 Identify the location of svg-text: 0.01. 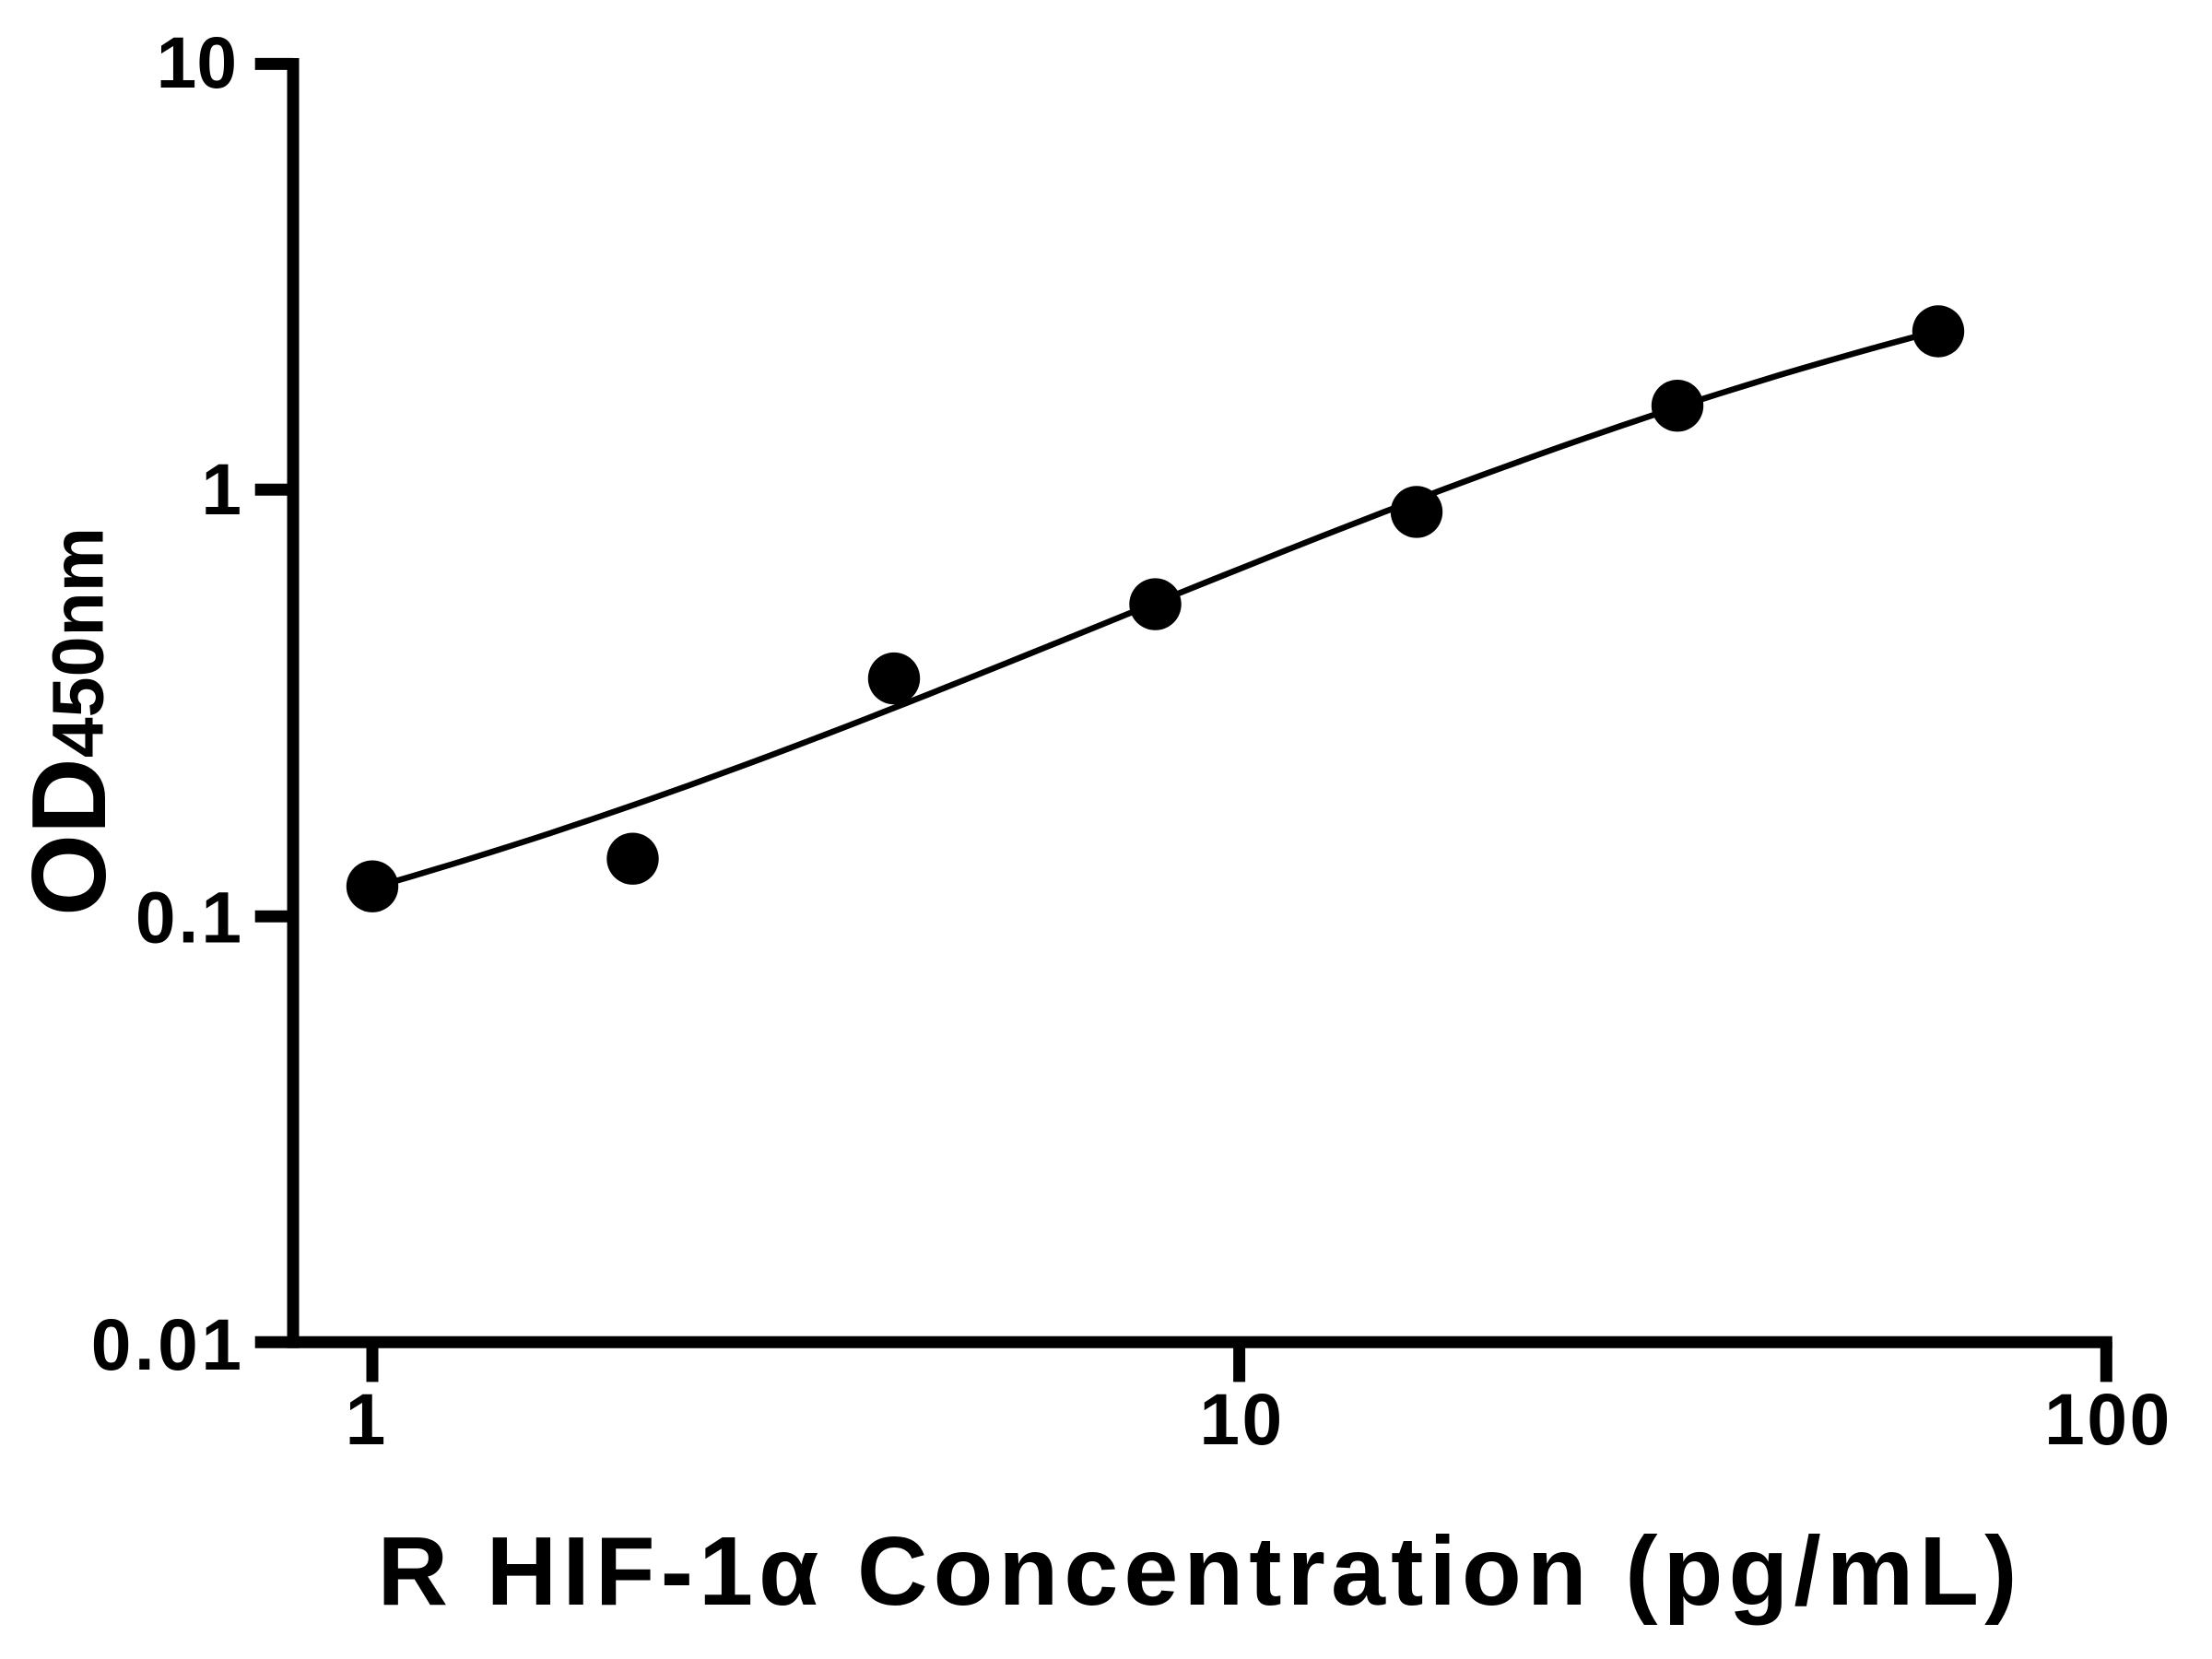
(168, 1344).